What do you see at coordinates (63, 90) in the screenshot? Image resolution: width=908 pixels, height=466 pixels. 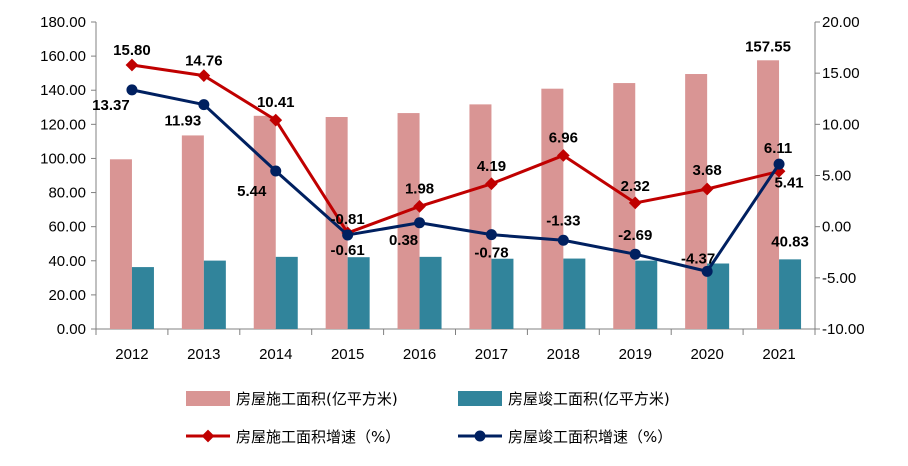 I see `left-tick-label: 140.00` at bounding box center [63, 90].